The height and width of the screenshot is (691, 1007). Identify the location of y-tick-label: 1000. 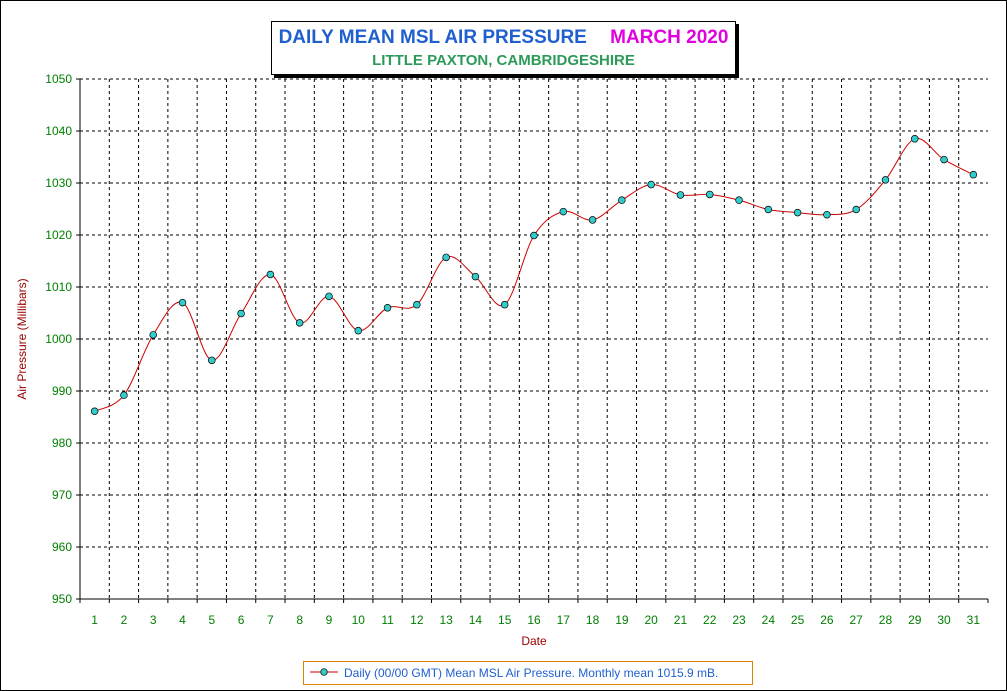
(58, 339).